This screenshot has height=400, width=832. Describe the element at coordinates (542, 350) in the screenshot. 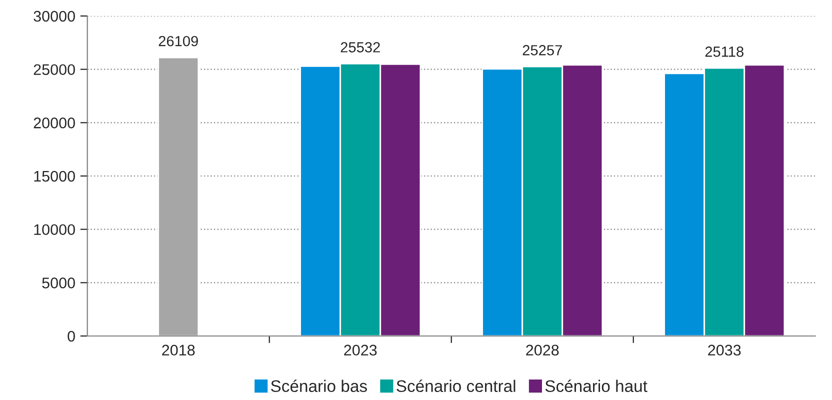

I see `x-tick-label: 2028` at that location.